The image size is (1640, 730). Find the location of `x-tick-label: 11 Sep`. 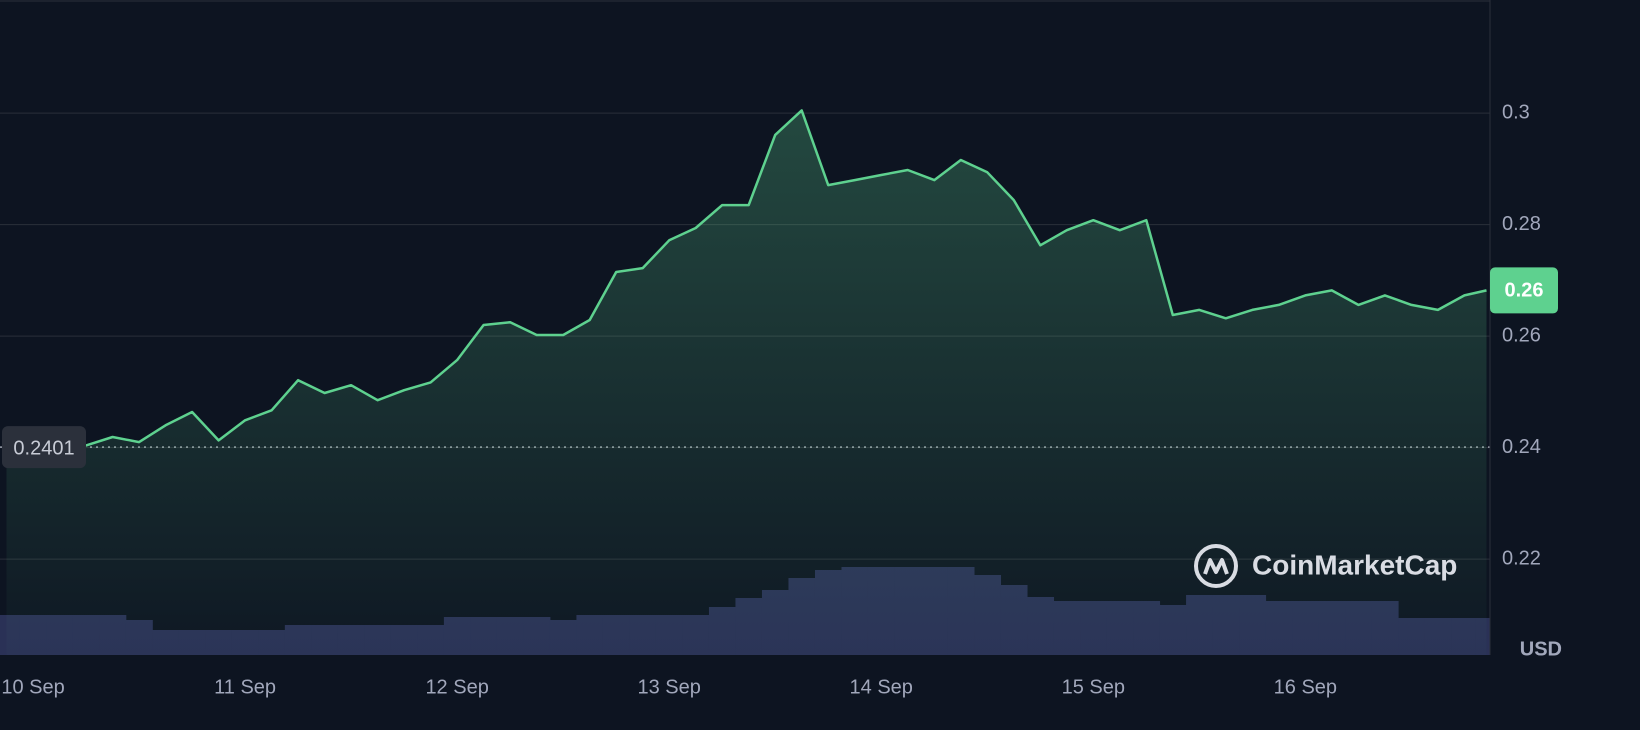

x-tick-label: 11 Sep is located at coordinates (245, 687).